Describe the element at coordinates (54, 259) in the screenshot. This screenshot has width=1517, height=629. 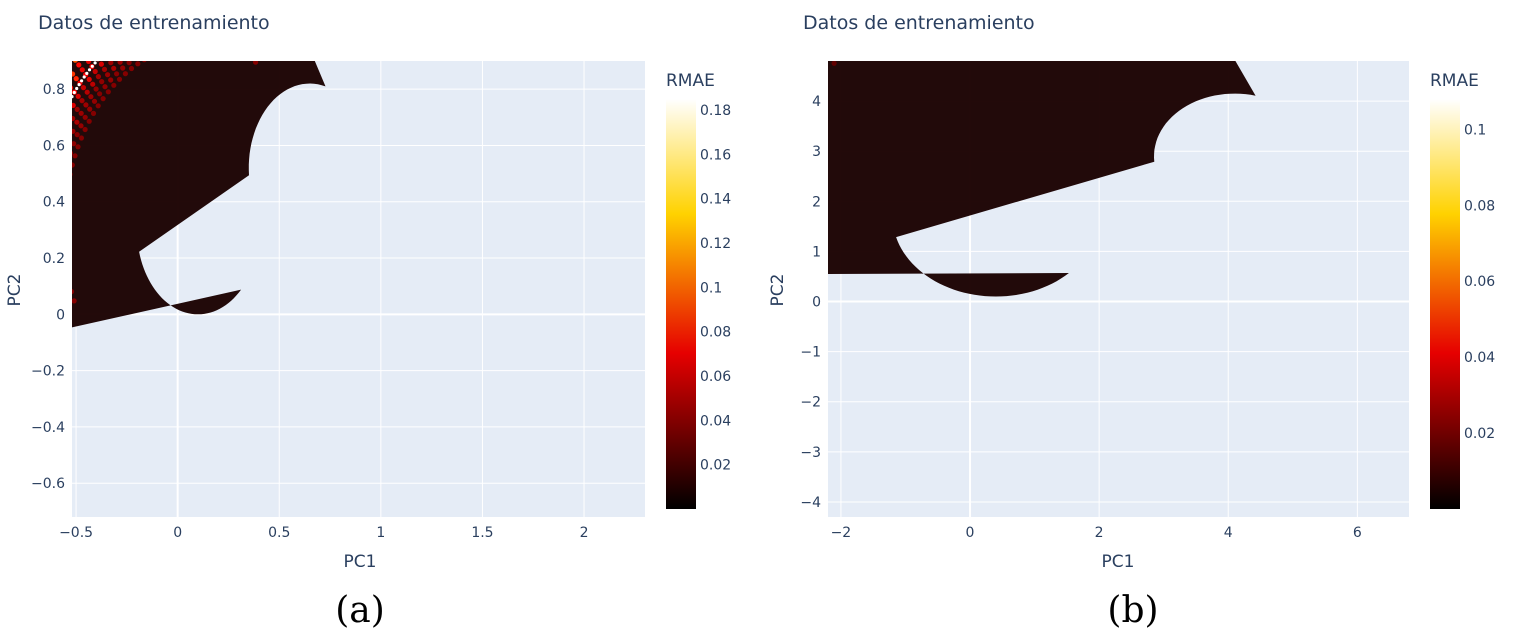
I see `y-tick-label: 0.2` at that location.